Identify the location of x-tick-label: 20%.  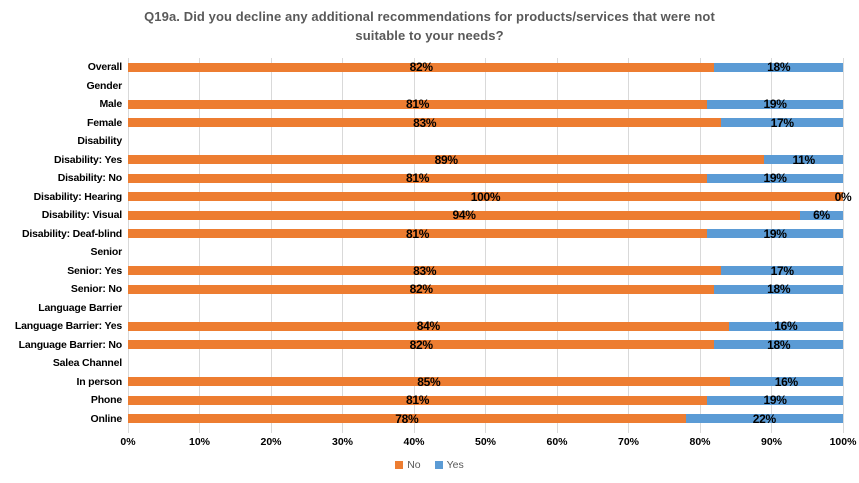
(271, 442).